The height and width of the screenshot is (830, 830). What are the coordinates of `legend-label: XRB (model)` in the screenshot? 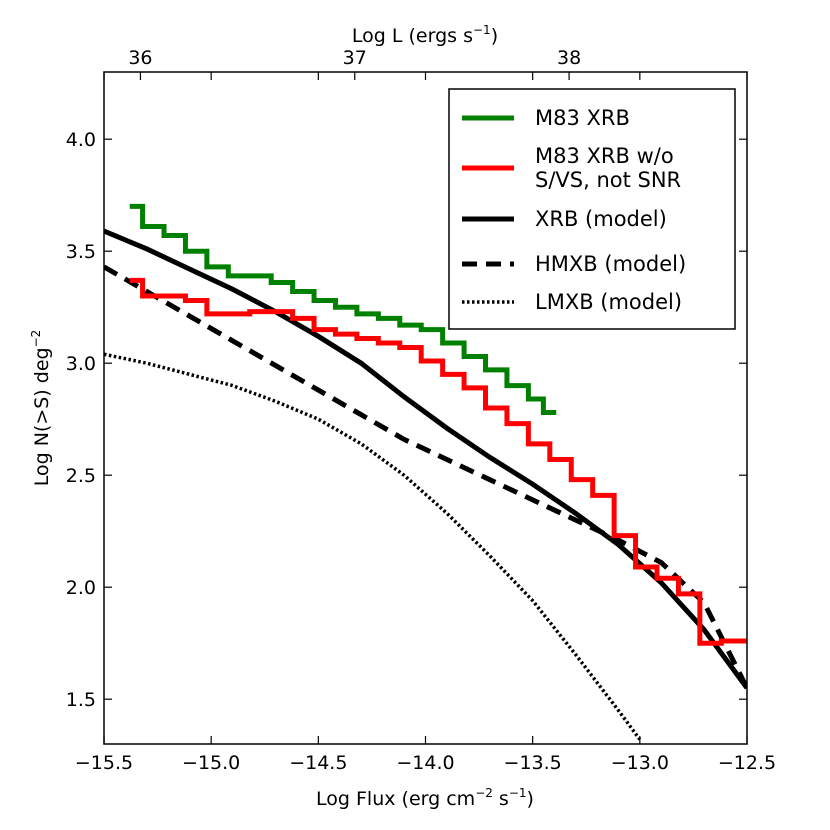 It's located at (601, 219).